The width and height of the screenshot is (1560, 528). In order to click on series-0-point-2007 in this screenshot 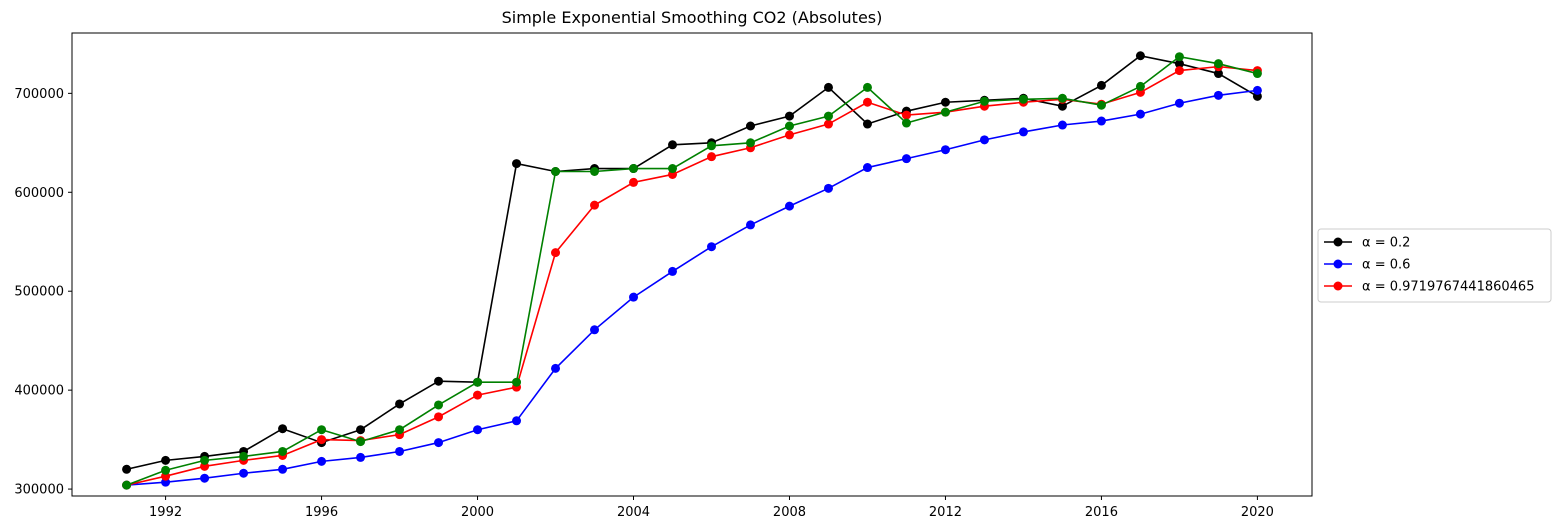, I will do `click(750, 126)`.